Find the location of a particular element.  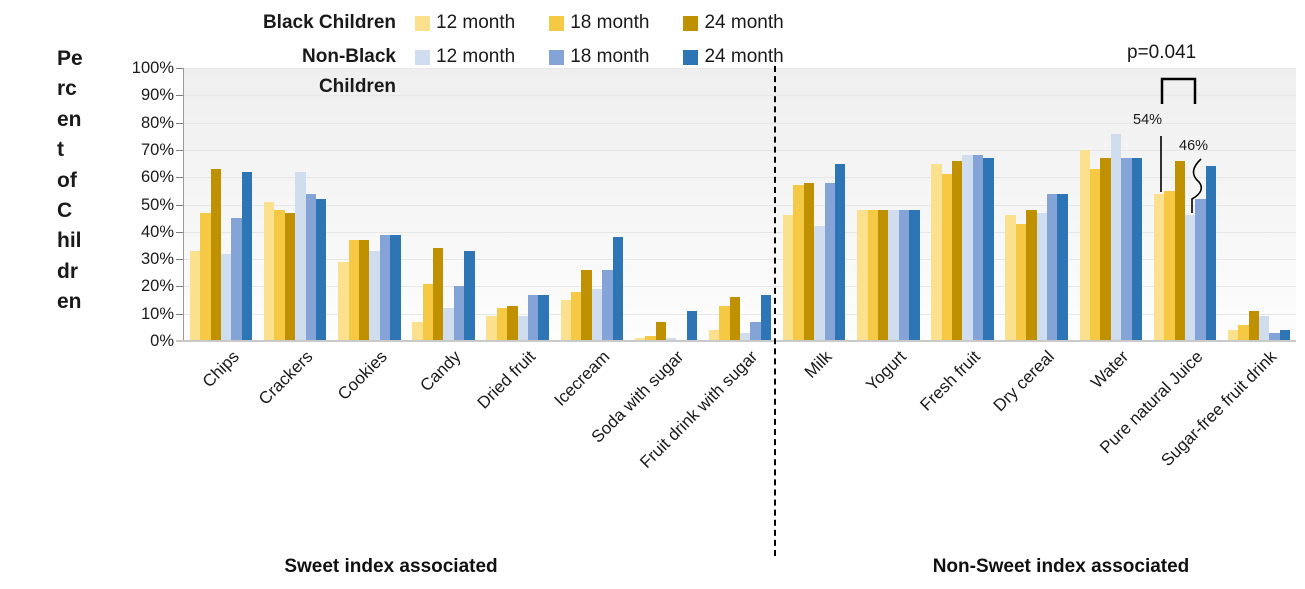

y-tick-label: 40% is located at coordinates (157, 231).